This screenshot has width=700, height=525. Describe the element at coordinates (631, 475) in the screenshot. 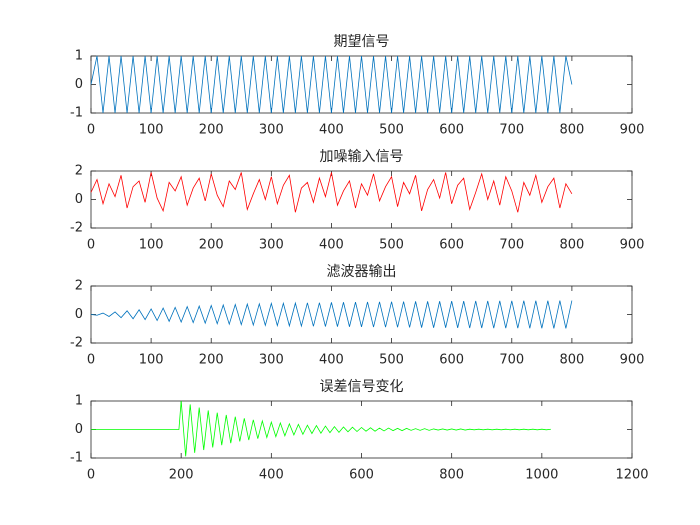

I see `x-tick-label: 1200` at that location.